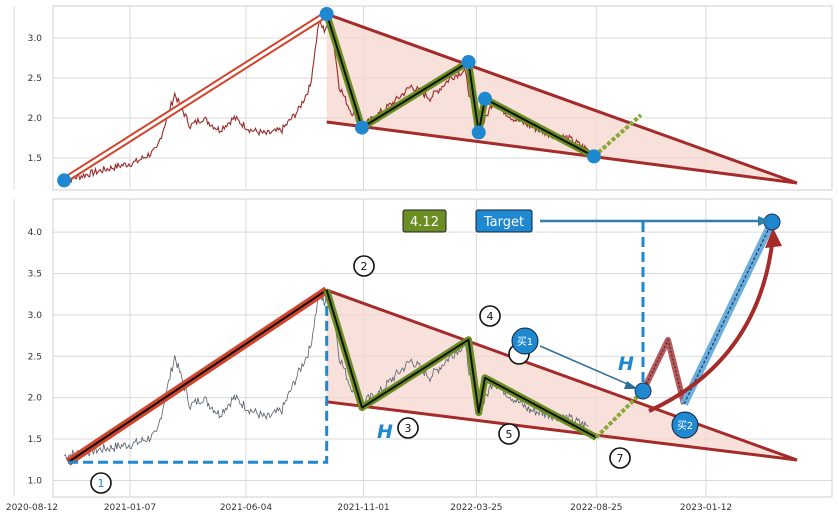 This screenshot has height=520, width=839. What do you see at coordinates (773, 238) in the screenshot?
I see `lower-curved-arrow-head` at bounding box center [773, 238].